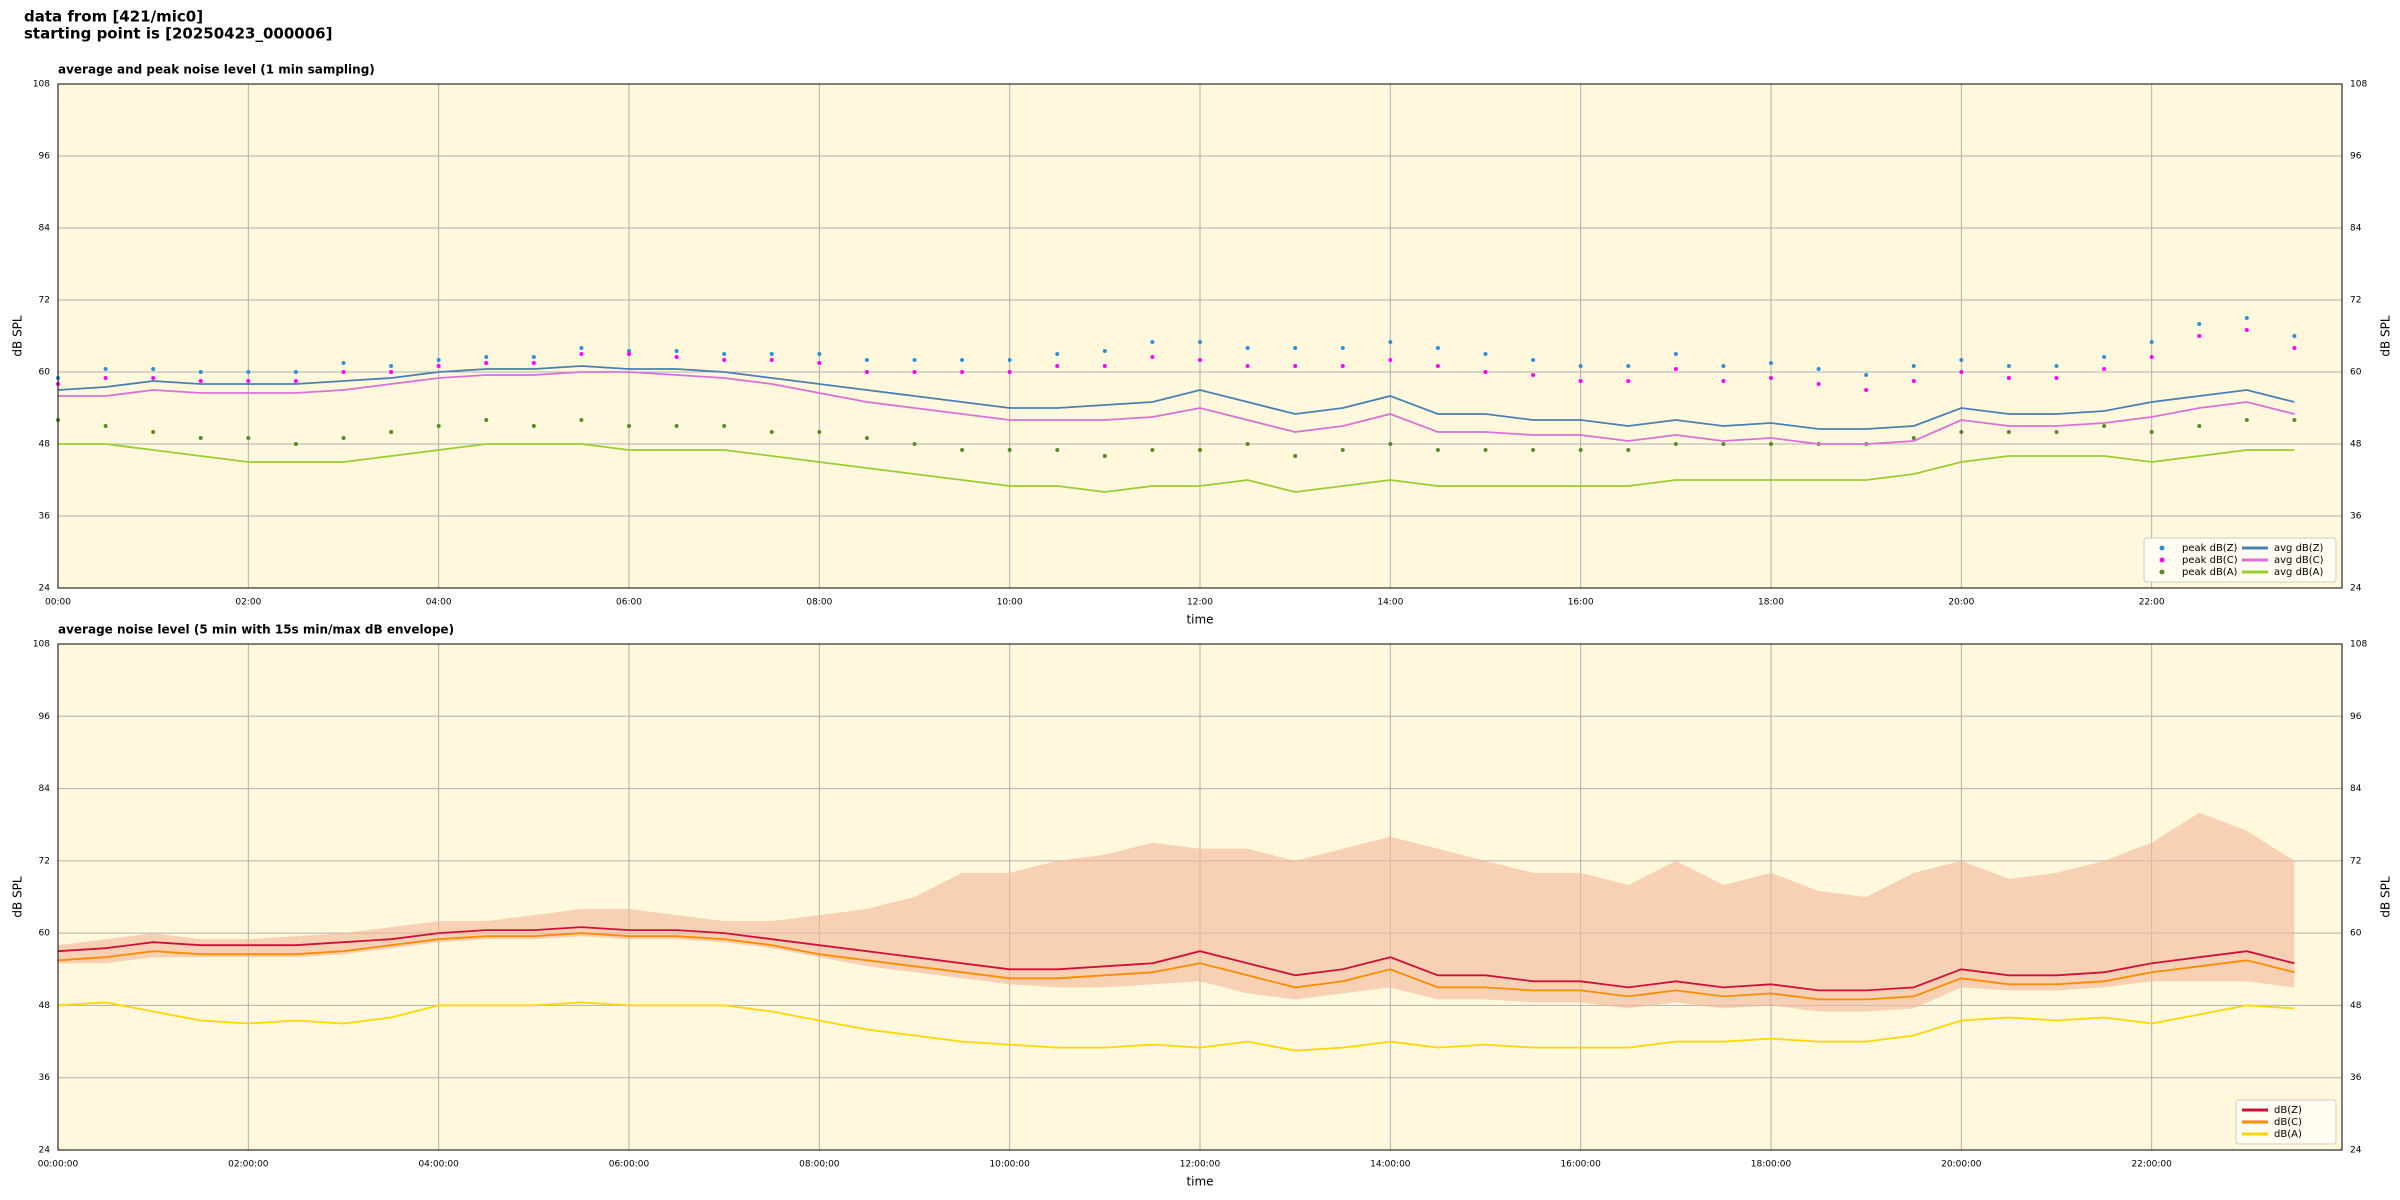 The width and height of the screenshot is (2400, 1200). Describe the element at coordinates (2288, 1134) in the screenshot. I see `legend-label: dB(A)` at that location.